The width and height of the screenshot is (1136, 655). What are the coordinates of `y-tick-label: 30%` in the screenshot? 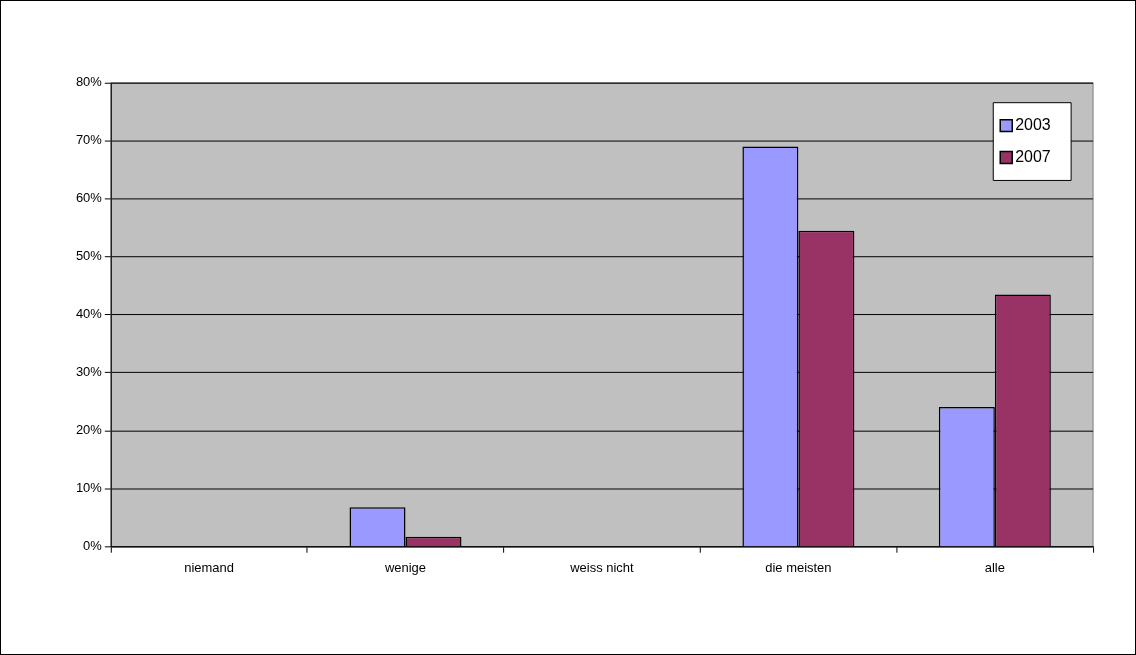 It's located at (89, 372).